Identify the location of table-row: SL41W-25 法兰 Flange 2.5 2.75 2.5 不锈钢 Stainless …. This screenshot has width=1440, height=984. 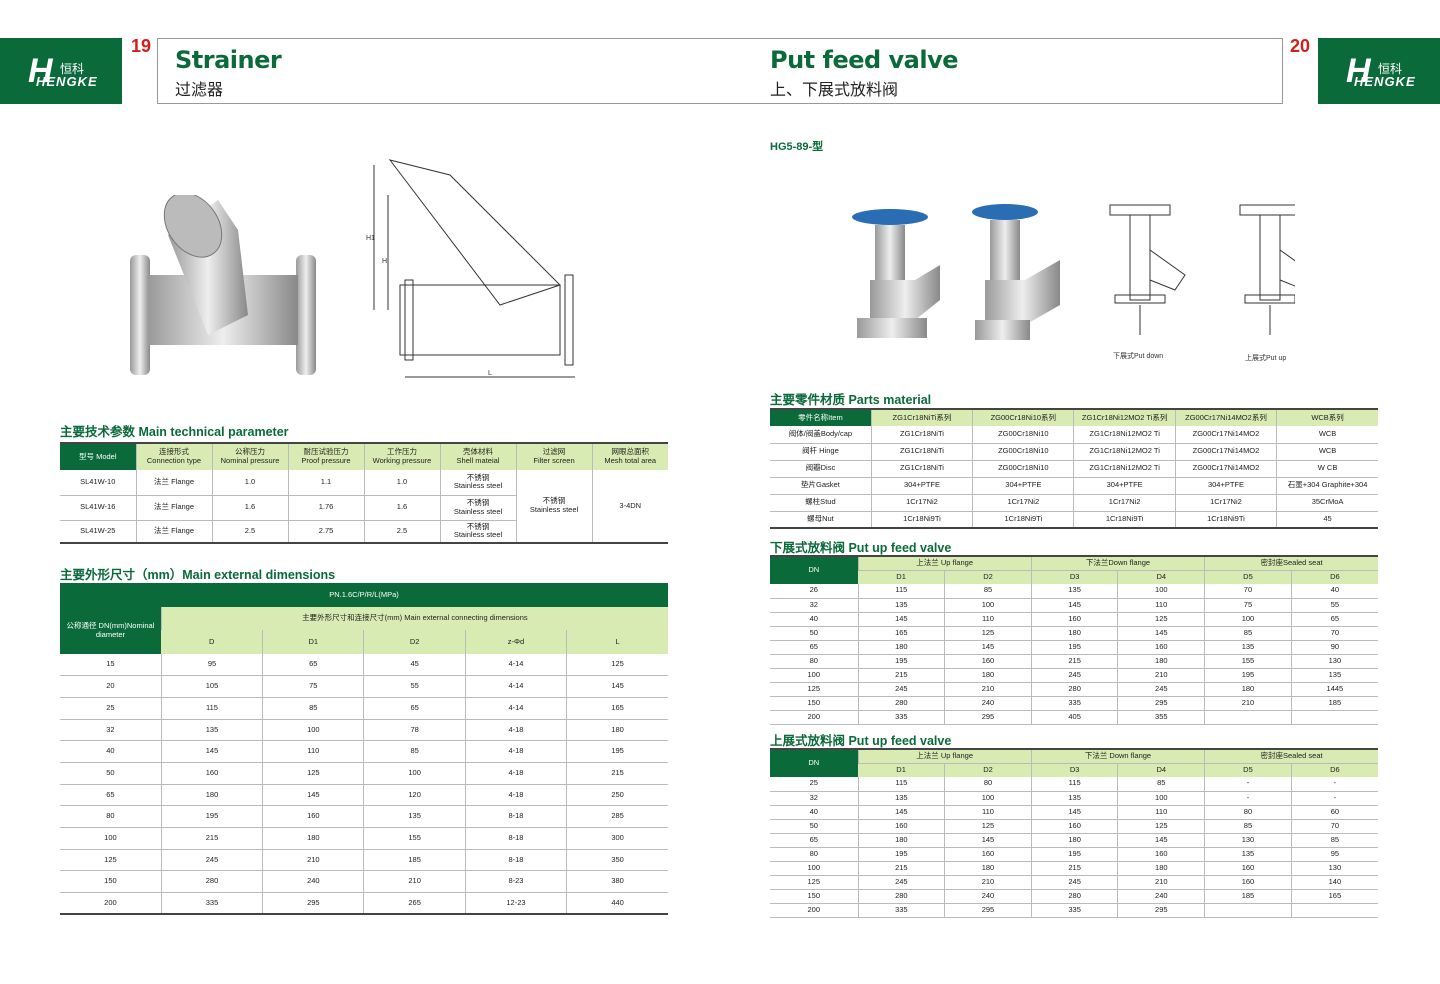
(364, 532).